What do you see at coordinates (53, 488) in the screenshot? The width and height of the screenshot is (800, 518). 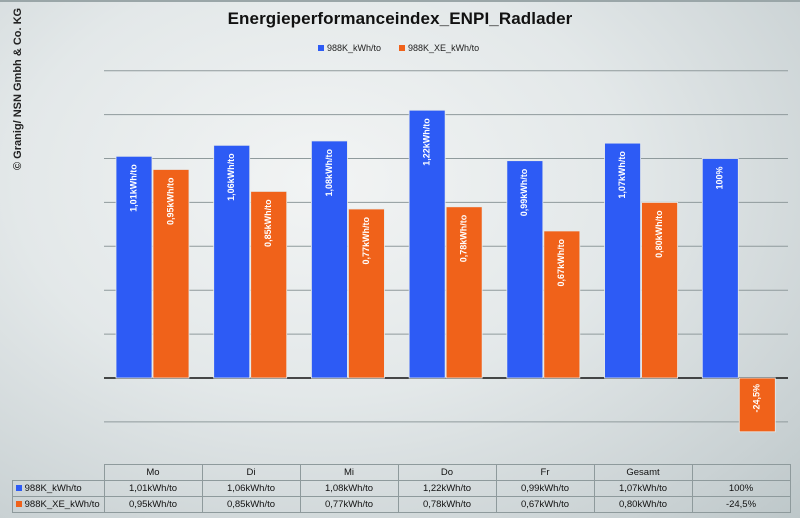 I see `row-label-text: 988K_kWh/to` at bounding box center [53, 488].